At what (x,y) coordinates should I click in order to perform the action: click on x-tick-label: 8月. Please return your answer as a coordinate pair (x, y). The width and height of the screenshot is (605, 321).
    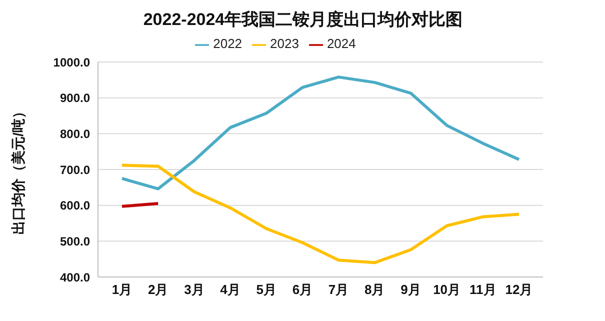
    Looking at the image, I should click on (374, 290).